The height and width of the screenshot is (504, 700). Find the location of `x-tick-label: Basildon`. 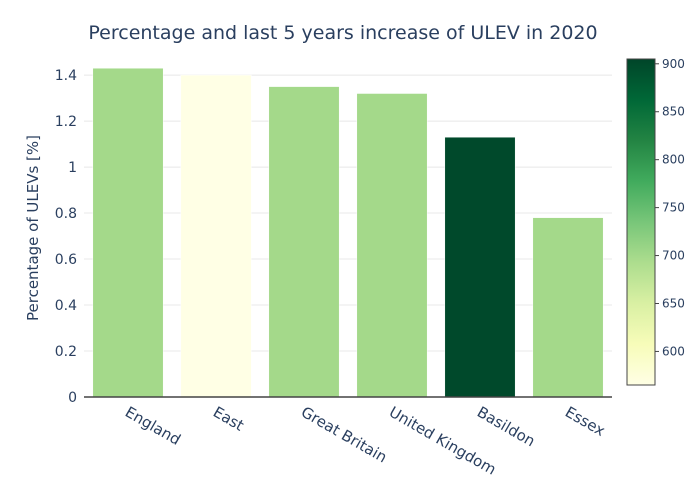

x-tick-label: Basildon is located at coordinates (506, 427).